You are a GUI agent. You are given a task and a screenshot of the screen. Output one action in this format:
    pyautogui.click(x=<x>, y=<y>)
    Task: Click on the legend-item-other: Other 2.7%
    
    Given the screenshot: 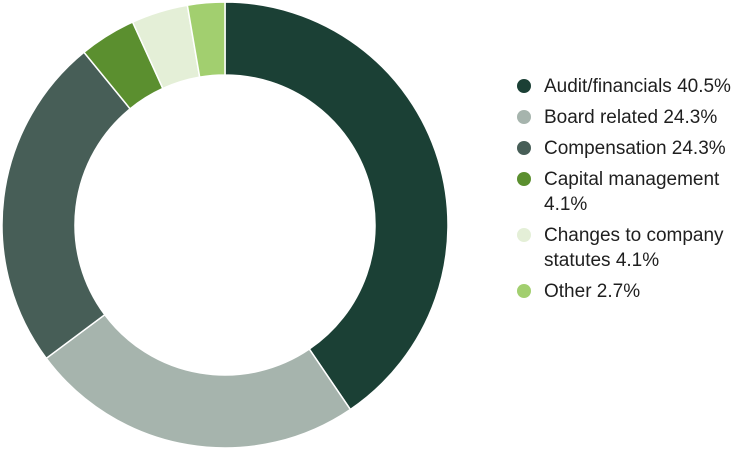 What is the action you would take?
    pyautogui.click(x=631, y=291)
    